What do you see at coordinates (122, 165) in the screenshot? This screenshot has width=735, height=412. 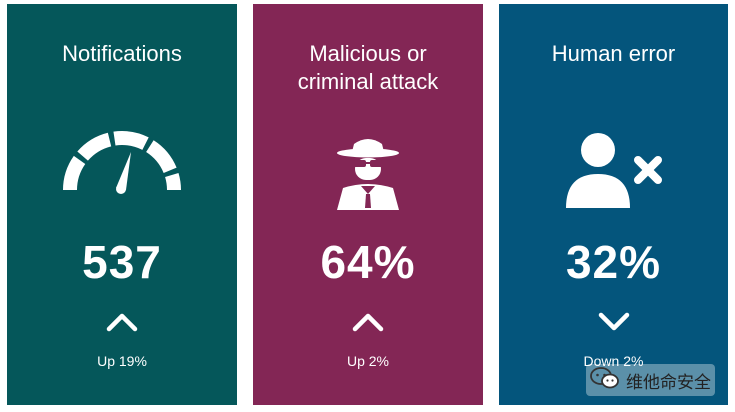 I see `speedometer-icon` at bounding box center [122, 165].